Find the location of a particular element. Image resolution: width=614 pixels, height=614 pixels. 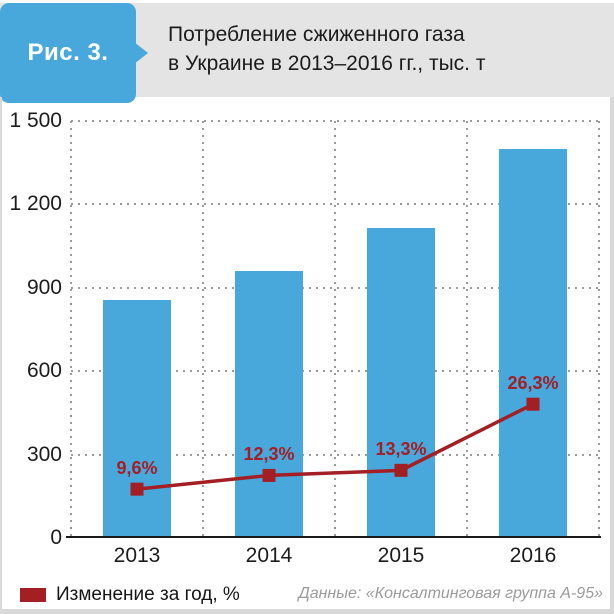

line-marker-2016 is located at coordinates (533, 404).